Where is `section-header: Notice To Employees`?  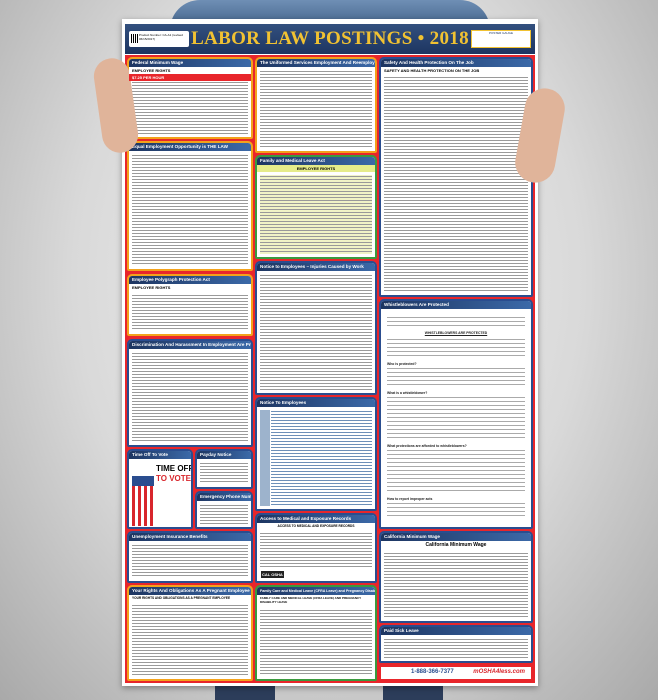
section-header: Notice To Employees is located at coordinates (316, 403).